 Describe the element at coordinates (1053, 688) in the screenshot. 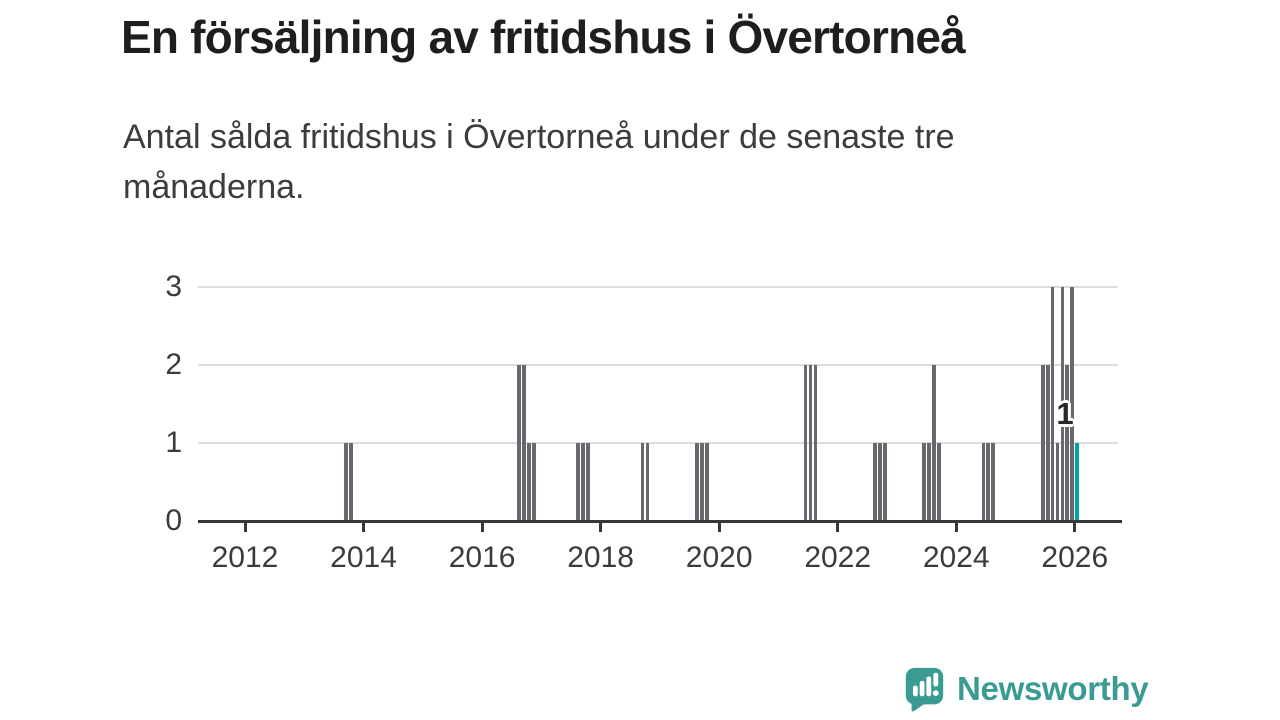

I see `newsworthy-logo-text: Newsworthy` at that location.